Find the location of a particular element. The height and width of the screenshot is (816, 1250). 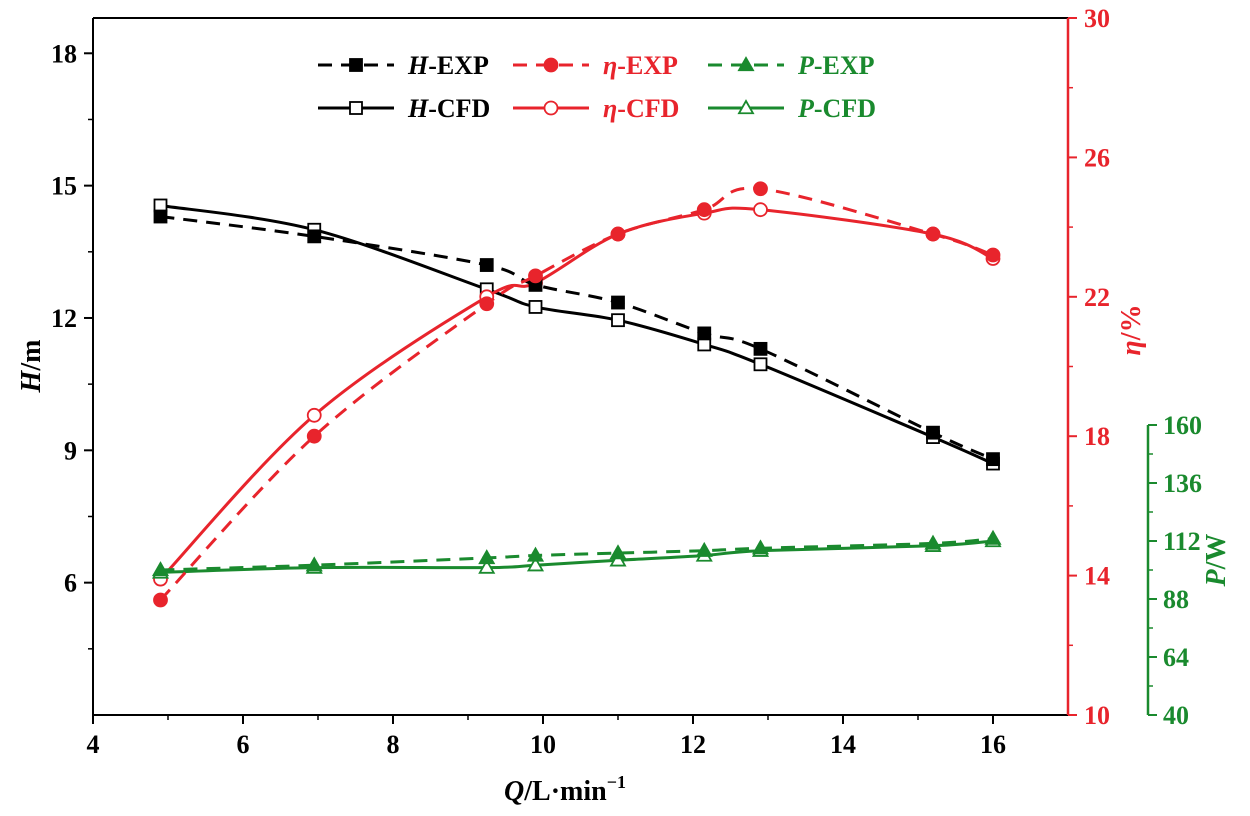

p-tick-label: 40 is located at coordinates (1176, 715).